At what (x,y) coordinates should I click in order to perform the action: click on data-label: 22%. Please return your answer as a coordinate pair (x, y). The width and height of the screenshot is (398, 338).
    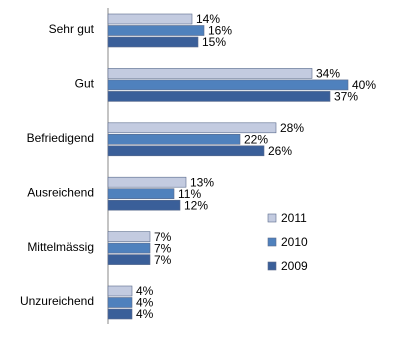
    Looking at the image, I should click on (256, 139).